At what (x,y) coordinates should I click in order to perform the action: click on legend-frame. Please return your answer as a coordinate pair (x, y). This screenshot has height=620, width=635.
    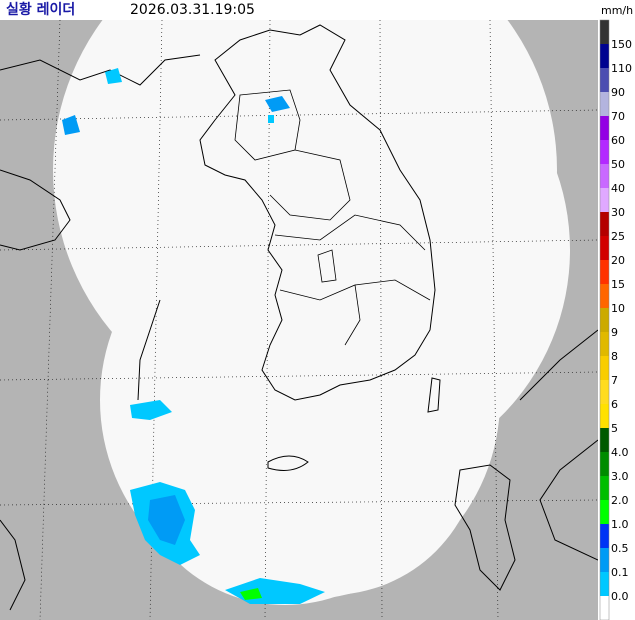
    Looking at the image, I should click on (604, 319).